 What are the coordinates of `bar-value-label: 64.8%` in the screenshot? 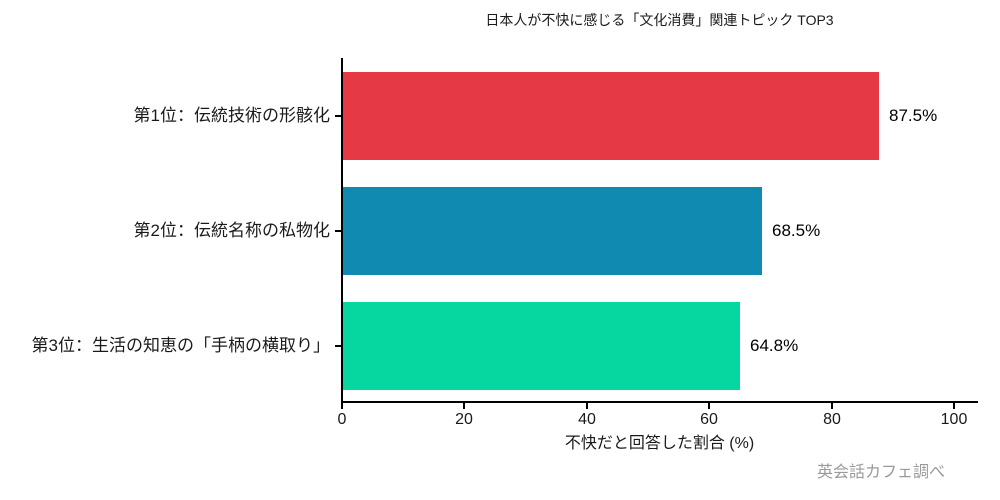 It's located at (774, 345).